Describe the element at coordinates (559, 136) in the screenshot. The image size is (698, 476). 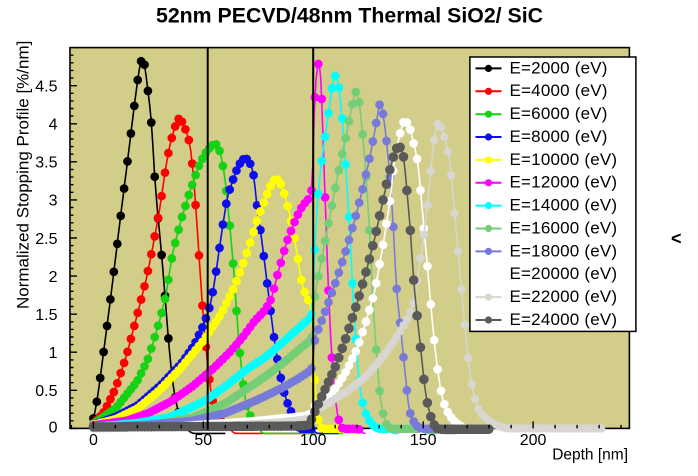
I see `svg-text: E=8000 (eV)` at that location.